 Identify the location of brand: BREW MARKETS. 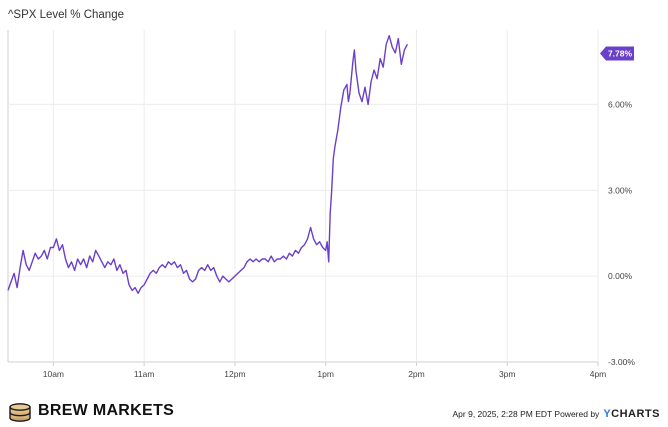
(91, 411).